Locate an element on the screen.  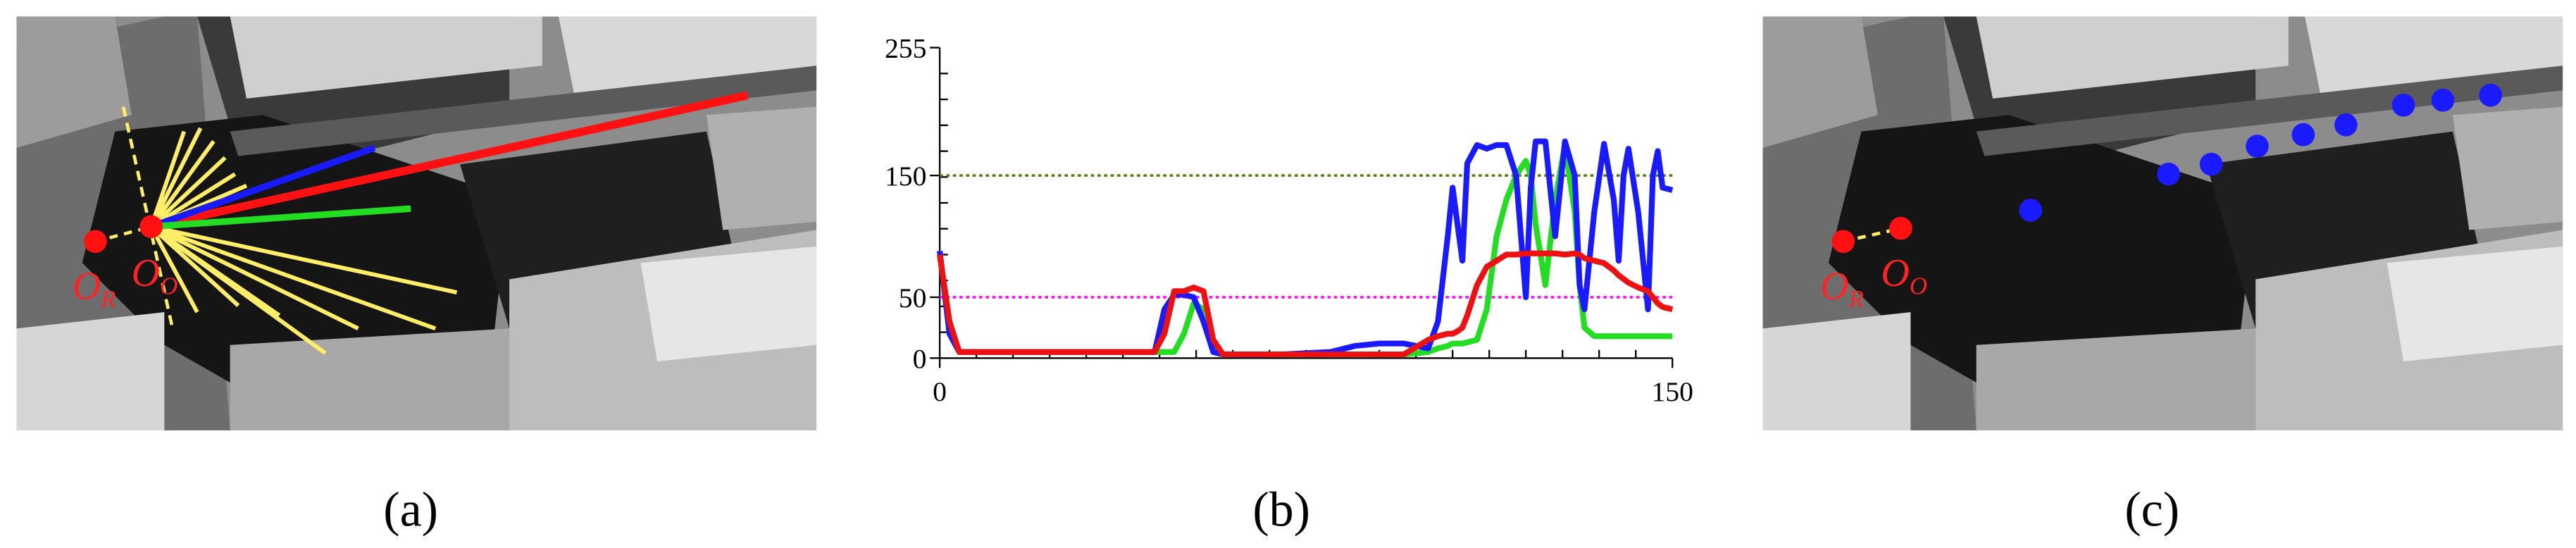
y-tick-label: 50 is located at coordinates (913, 297).